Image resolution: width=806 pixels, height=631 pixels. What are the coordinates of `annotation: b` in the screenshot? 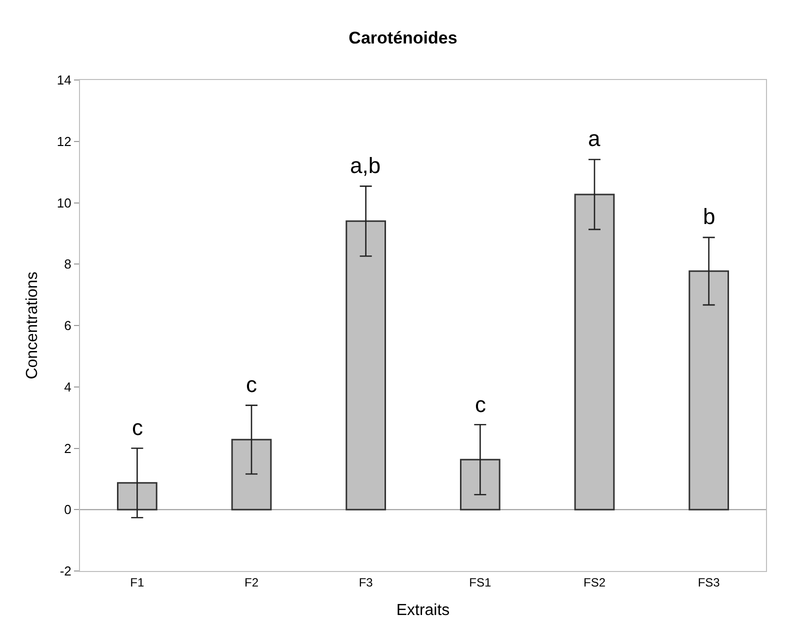 It's located at (709, 216).